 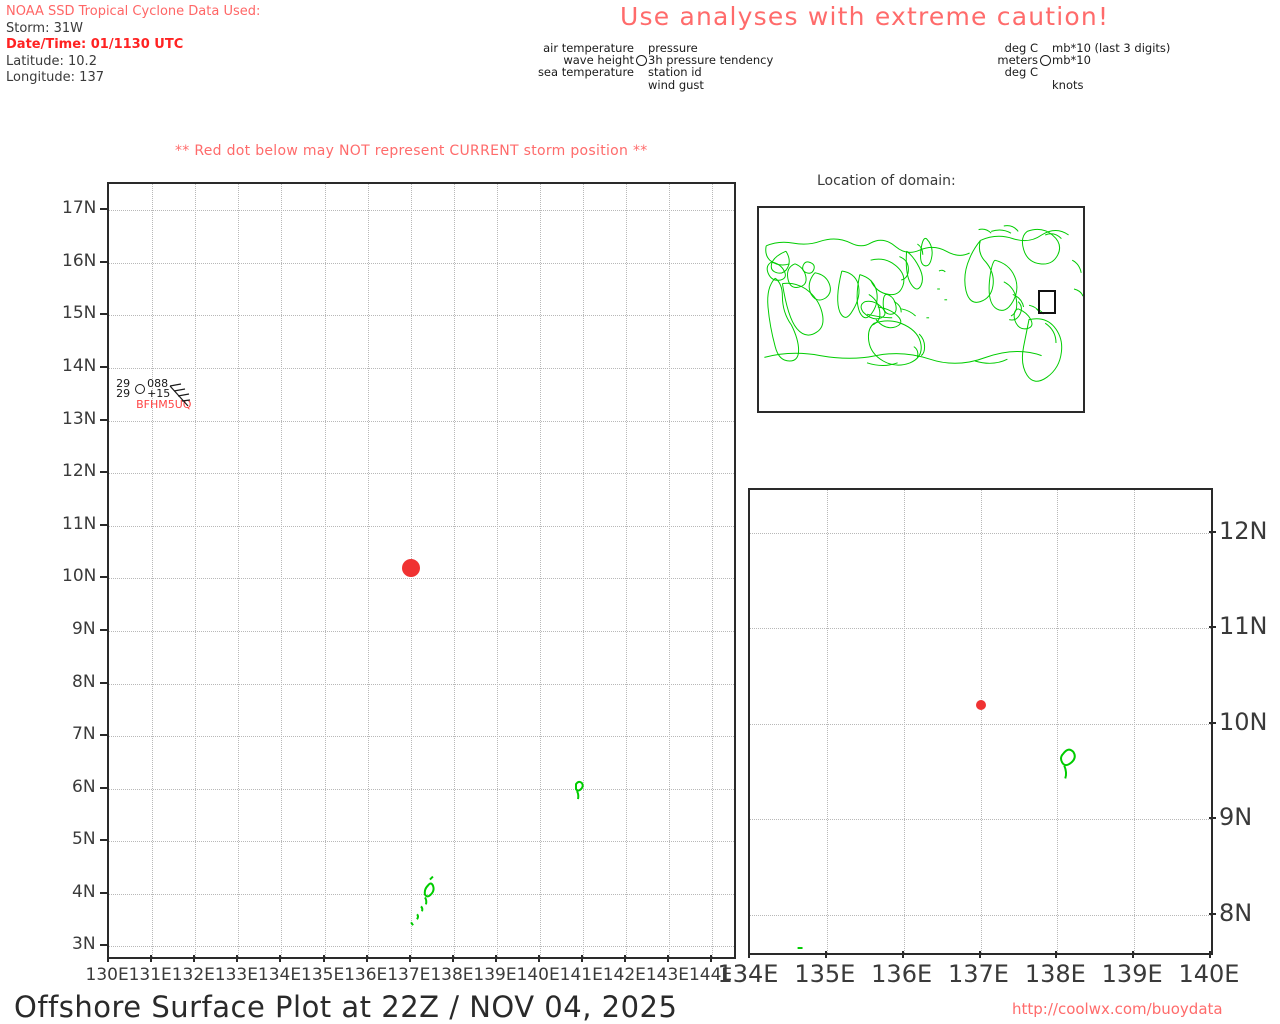 I want to click on legend-right-label: pressure, so click(x=673, y=48).